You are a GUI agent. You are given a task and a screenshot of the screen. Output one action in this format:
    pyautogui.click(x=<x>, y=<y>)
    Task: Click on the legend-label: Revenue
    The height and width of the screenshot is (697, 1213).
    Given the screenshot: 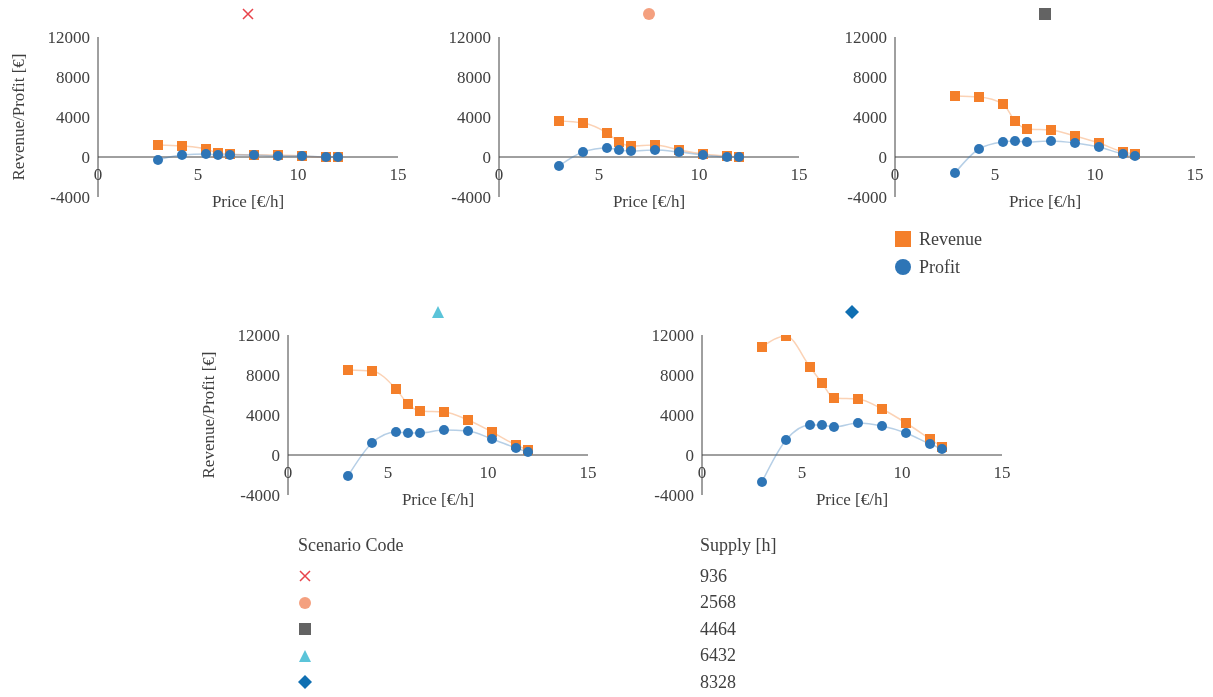 What is the action you would take?
    pyautogui.click(x=950, y=239)
    